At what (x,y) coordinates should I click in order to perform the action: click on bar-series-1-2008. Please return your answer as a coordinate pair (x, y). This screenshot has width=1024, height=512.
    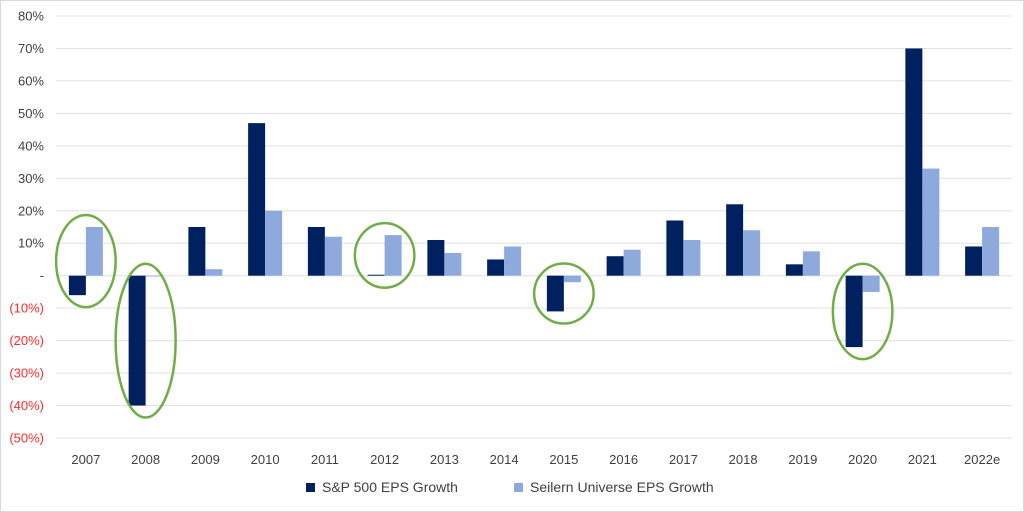
    Looking at the image, I should click on (137, 340).